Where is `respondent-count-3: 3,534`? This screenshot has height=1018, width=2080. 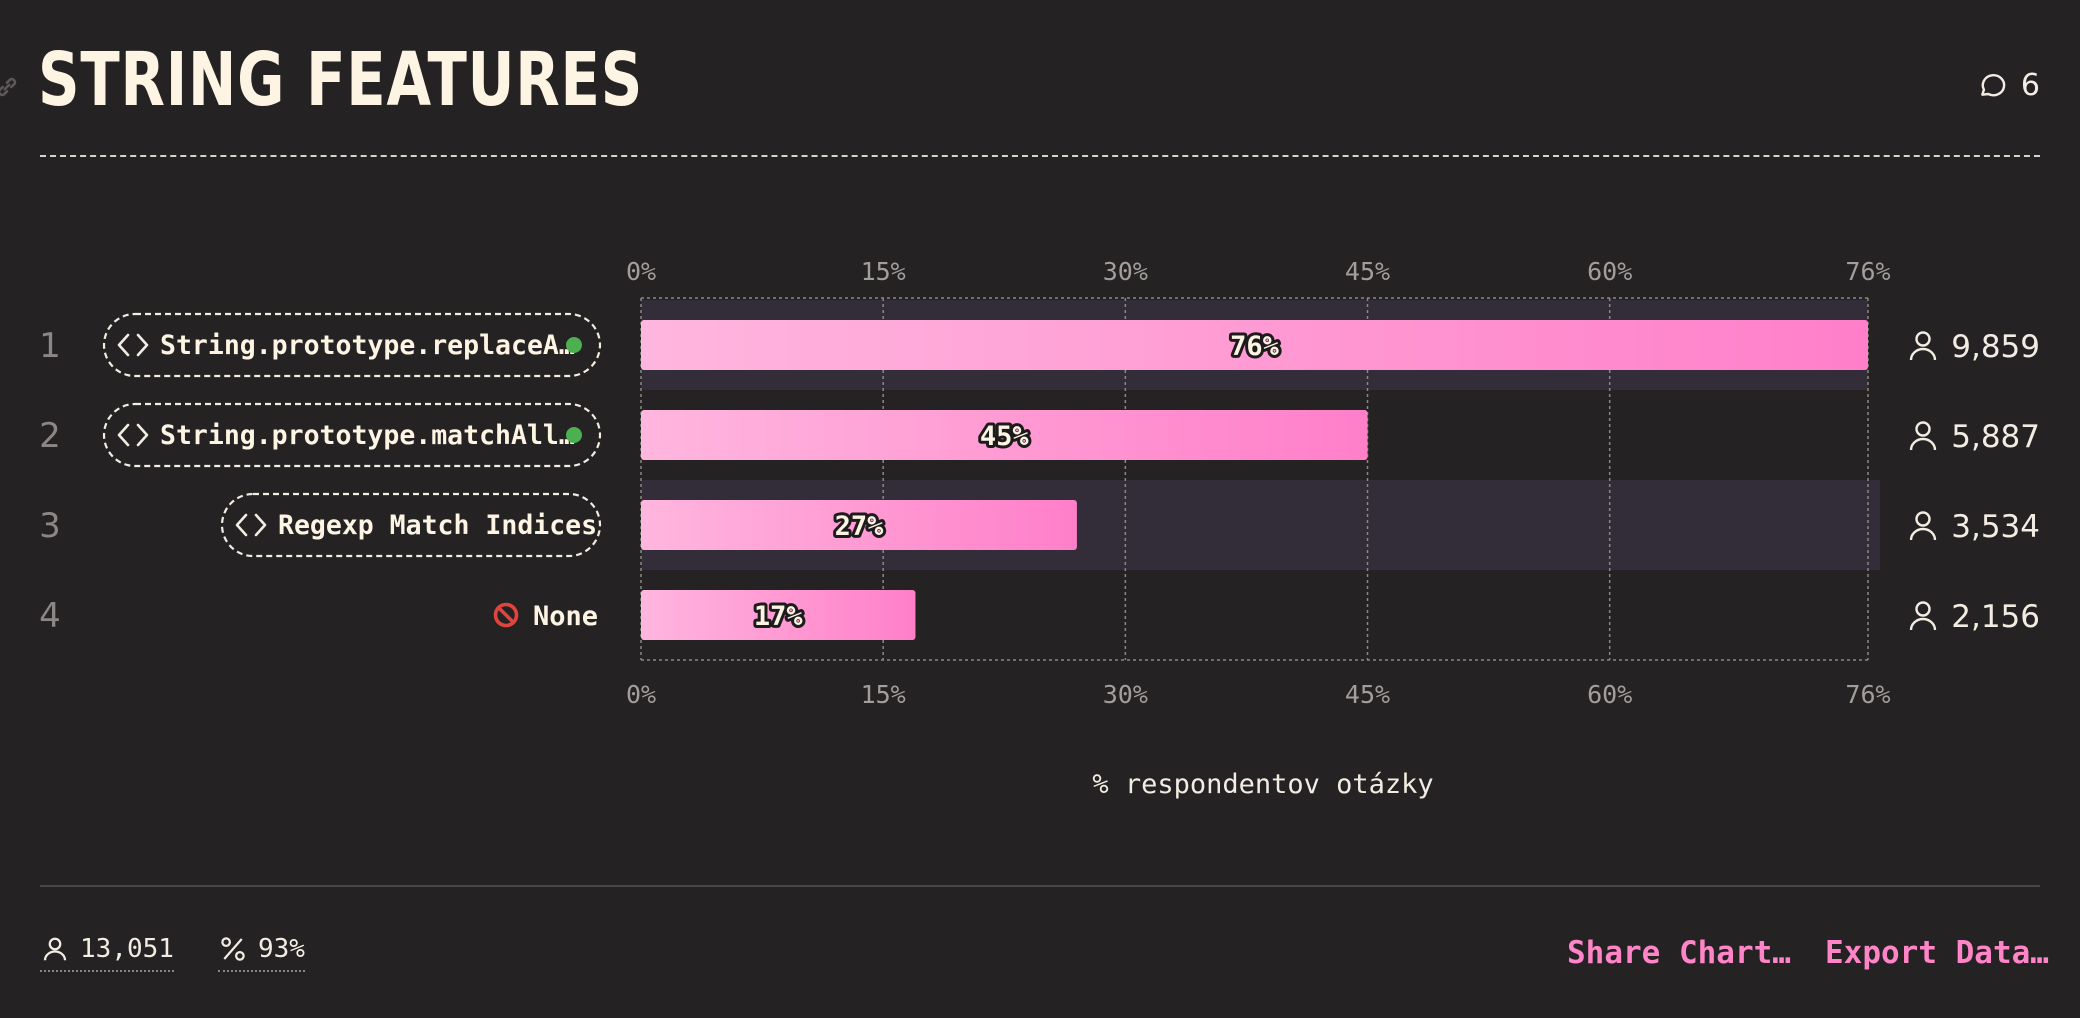 respondent-count-3: 3,534 is located at coordinates (1995, 527).